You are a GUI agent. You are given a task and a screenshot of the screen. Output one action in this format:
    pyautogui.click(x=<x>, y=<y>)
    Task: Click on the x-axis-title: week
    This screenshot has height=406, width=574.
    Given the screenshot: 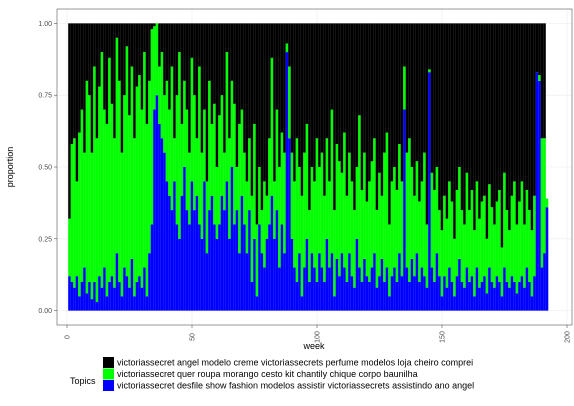 What is the action you would take?
    pyautogui.click(x=313, y=346)
    